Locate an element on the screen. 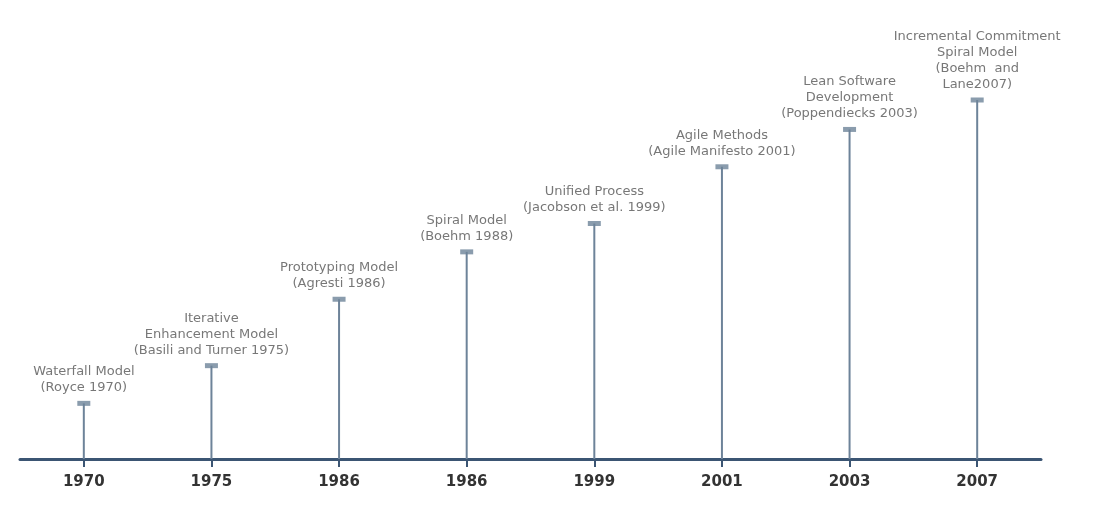 Image resolution: width=1101 pixels, height=511 pixels. annotation: Waterfall Model (Royce 1970) is located at coordinates (84, 379).